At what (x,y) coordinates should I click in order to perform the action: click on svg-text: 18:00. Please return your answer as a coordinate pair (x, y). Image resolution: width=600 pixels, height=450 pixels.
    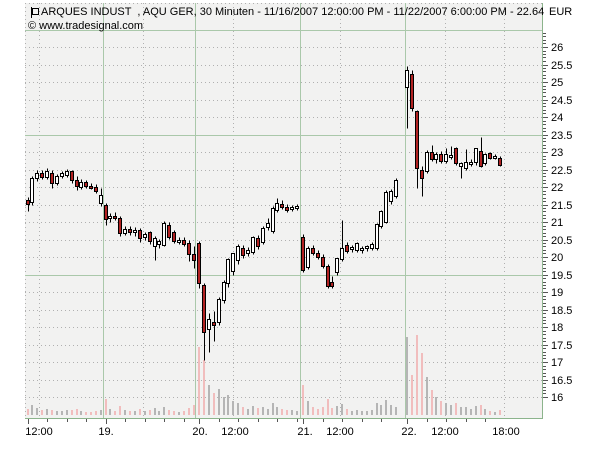
    Looking at the image, I should click on (506, 432).